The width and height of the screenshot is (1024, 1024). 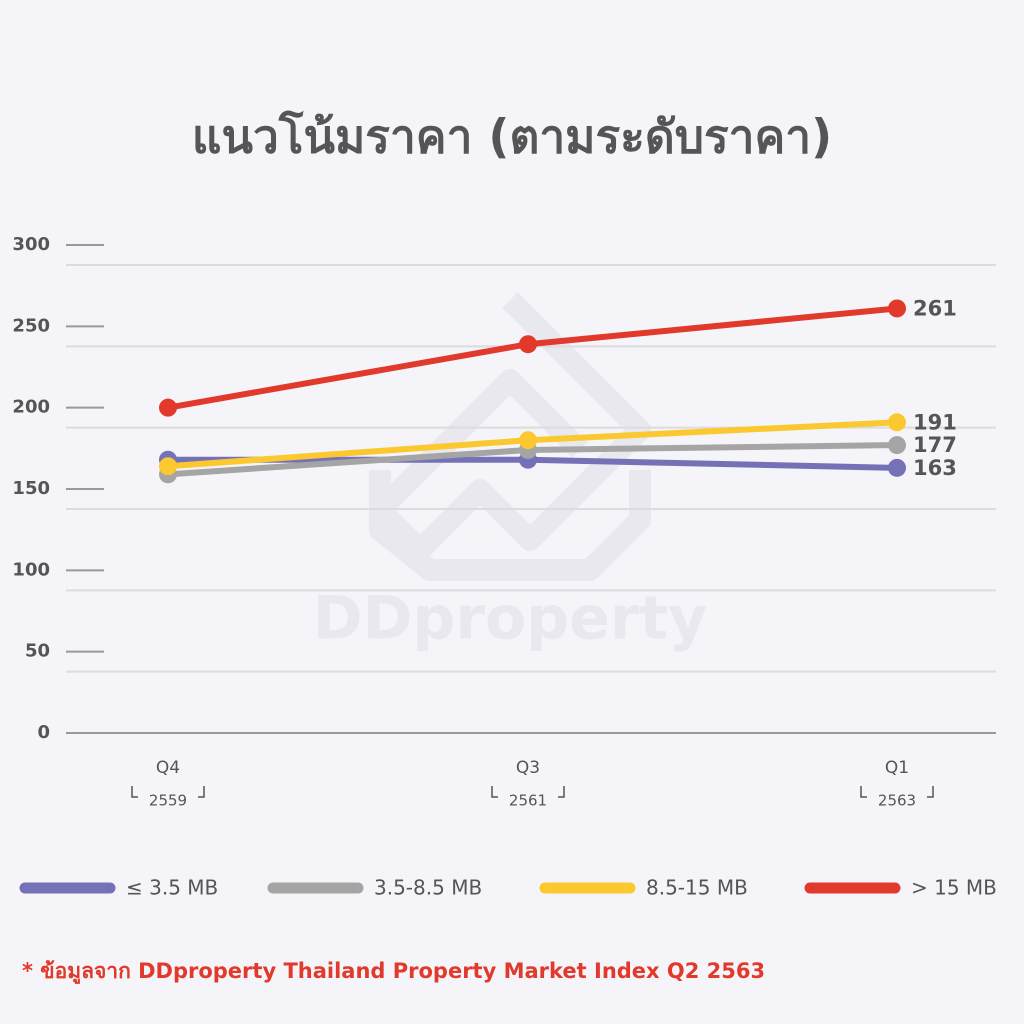 What do you see at coordinates (935, 445) in the screenshot?
I see `data-label: 177` at bounding box center [935, 445].